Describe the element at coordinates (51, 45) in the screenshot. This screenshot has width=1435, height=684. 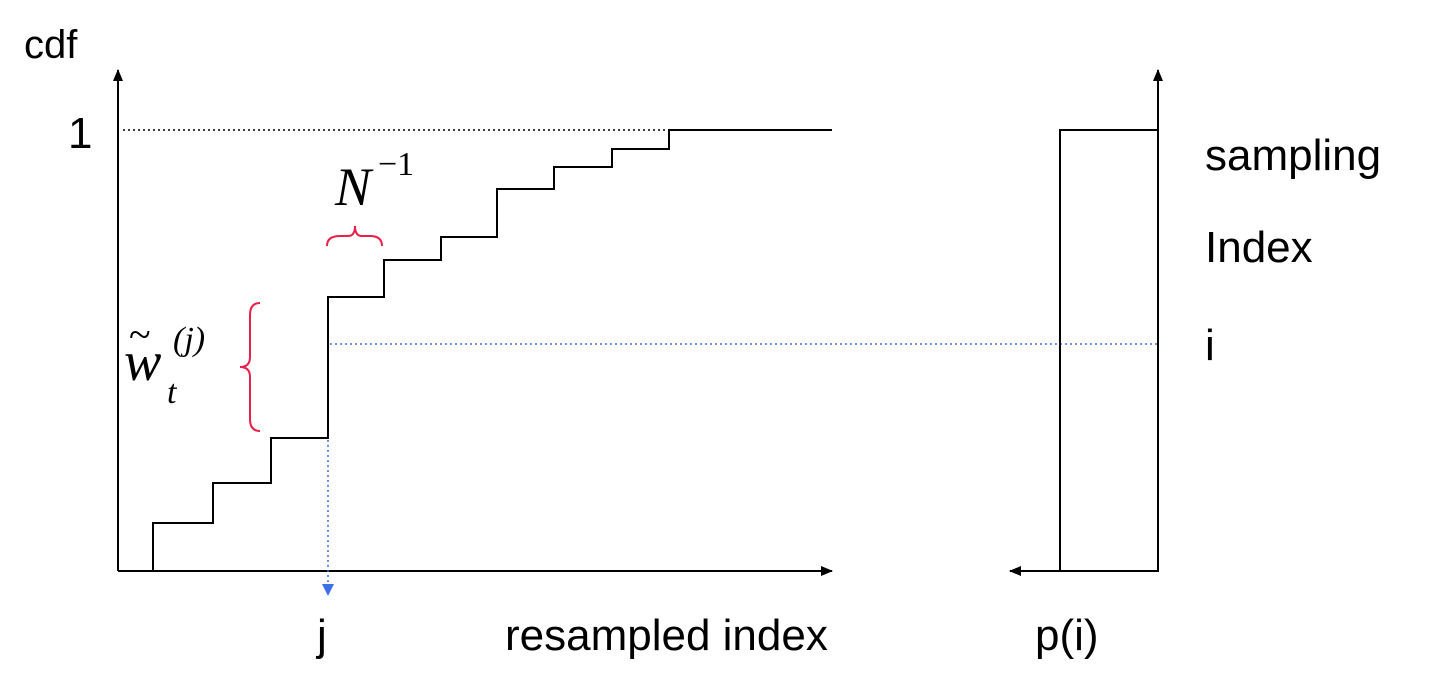
I see `cdf-axis-label: cdf` at that location.